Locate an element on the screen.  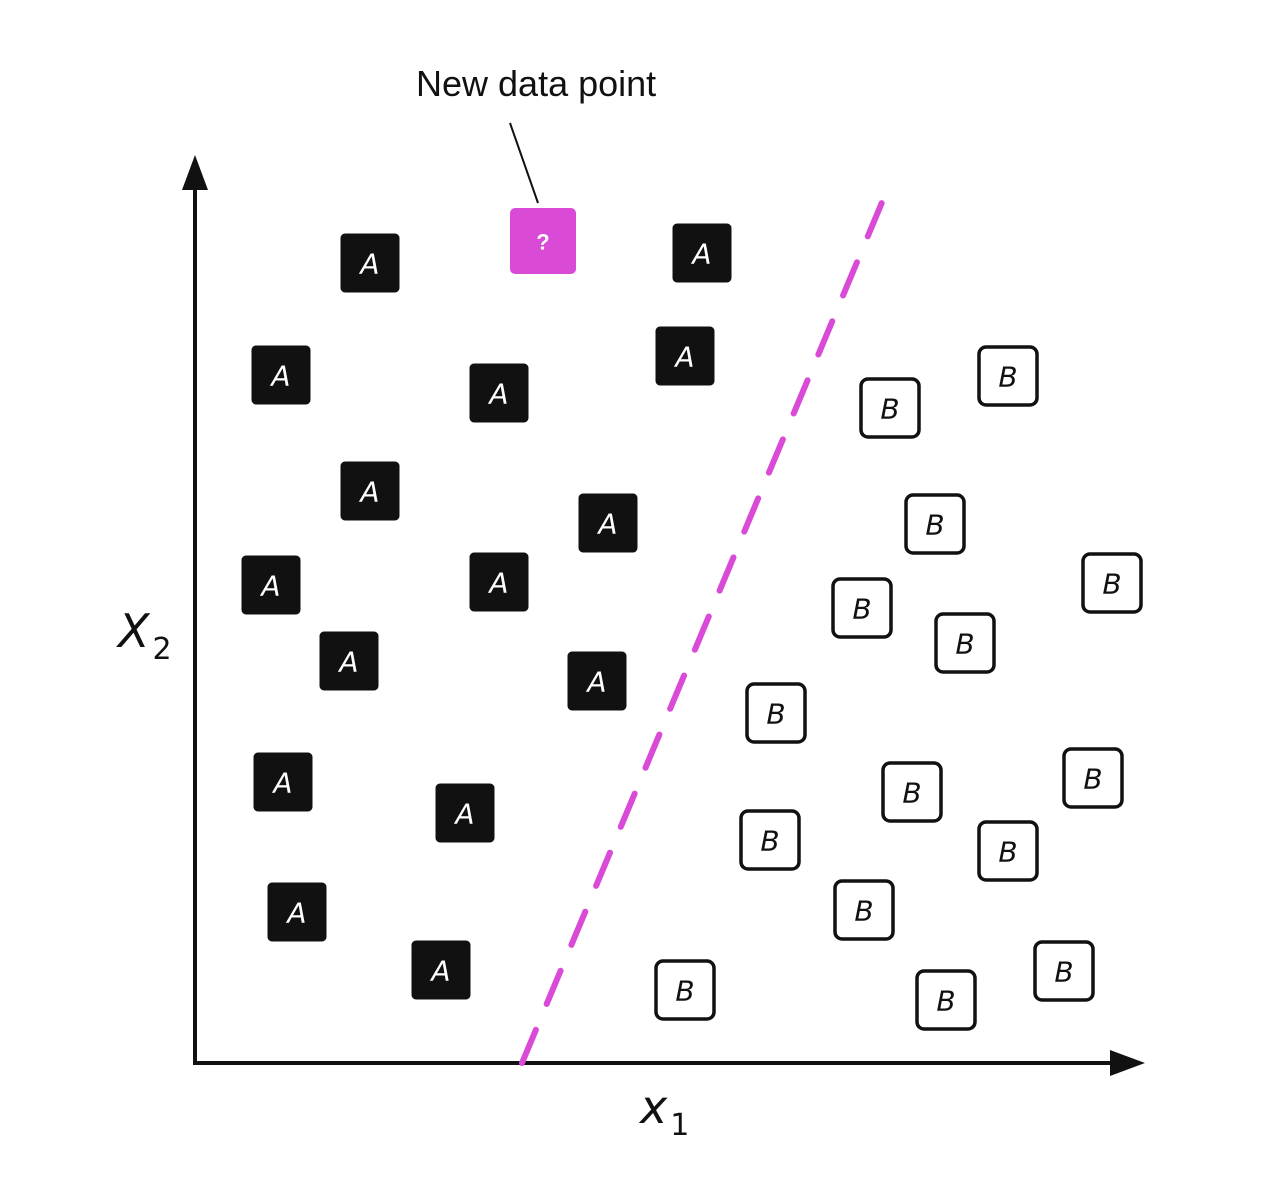
new-data-point-label: New data point is located at coordinates (536, 83).